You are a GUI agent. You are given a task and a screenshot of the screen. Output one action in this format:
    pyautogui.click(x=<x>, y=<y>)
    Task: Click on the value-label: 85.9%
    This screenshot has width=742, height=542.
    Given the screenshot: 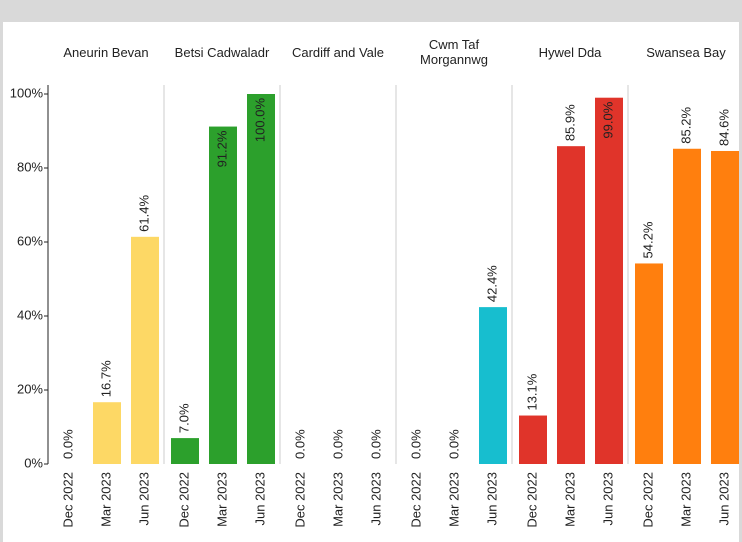 What is the action you would take?
    pyautogui.click(x=569, y=122)
    